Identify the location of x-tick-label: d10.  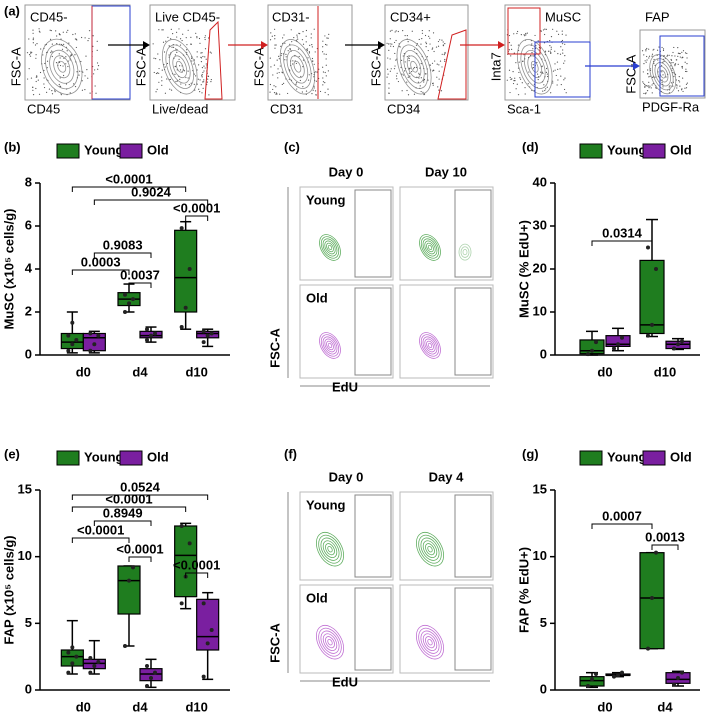
(196, 706).